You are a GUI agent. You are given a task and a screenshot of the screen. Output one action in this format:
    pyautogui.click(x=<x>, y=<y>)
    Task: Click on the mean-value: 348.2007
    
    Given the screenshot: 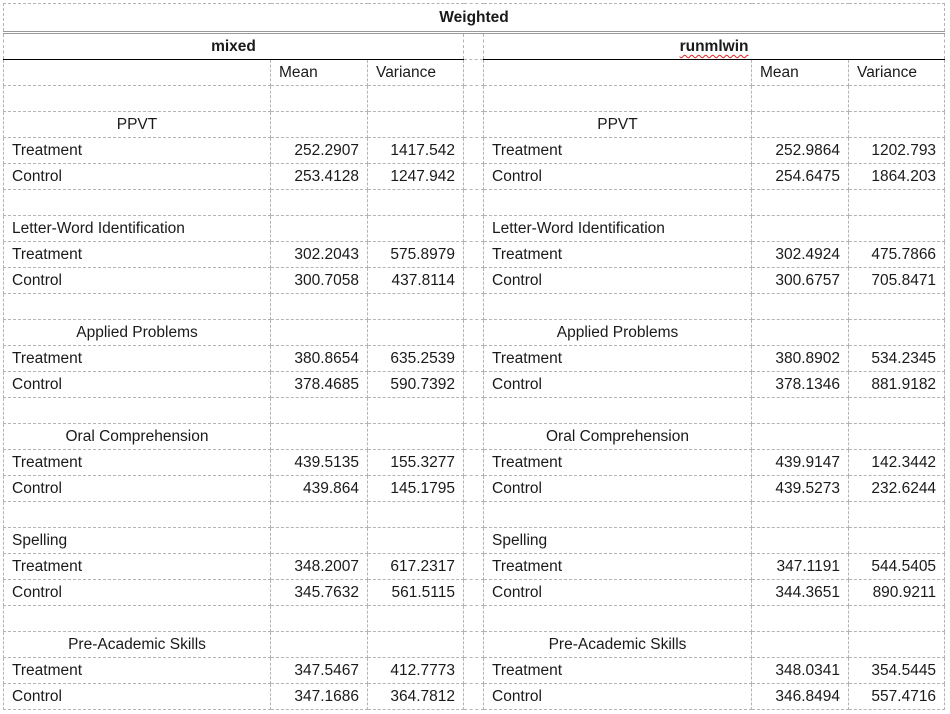 What is the action you would take?
    pyautogui.click(x=319, y=566)
    